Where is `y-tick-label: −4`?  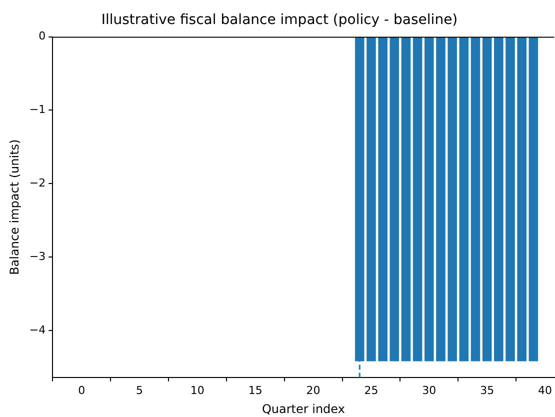 y-tick-label: −4 is located at coordinates (37, 329).